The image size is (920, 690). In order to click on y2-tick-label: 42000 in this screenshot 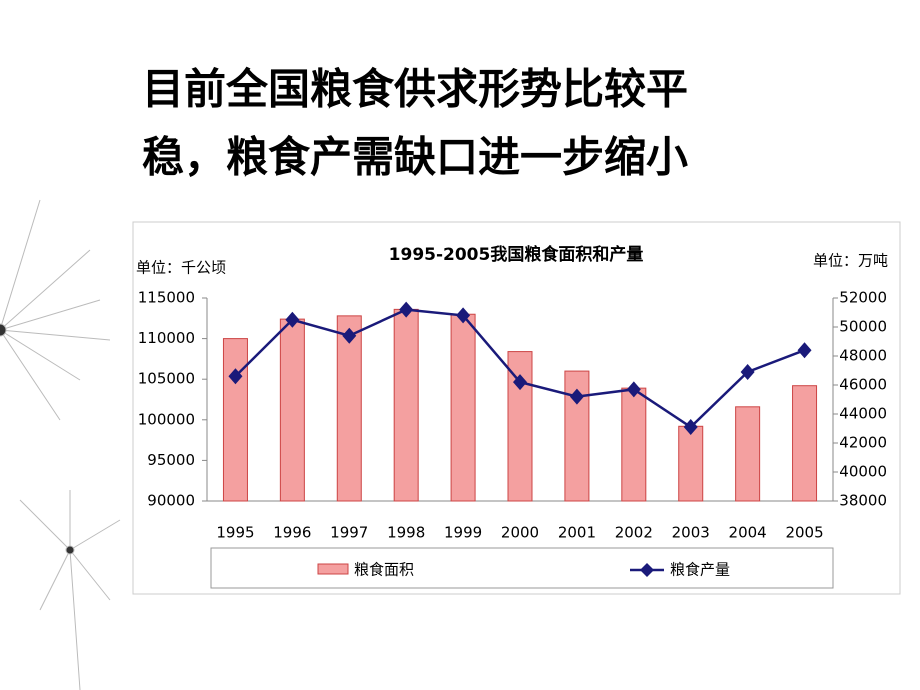, I will do `click(863, 443)`.